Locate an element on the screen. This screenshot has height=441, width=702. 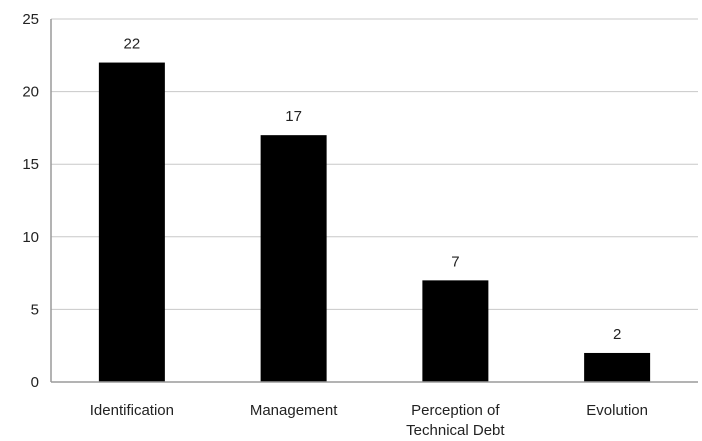
x-category-label: Identification is located at coordinates (132, 410).